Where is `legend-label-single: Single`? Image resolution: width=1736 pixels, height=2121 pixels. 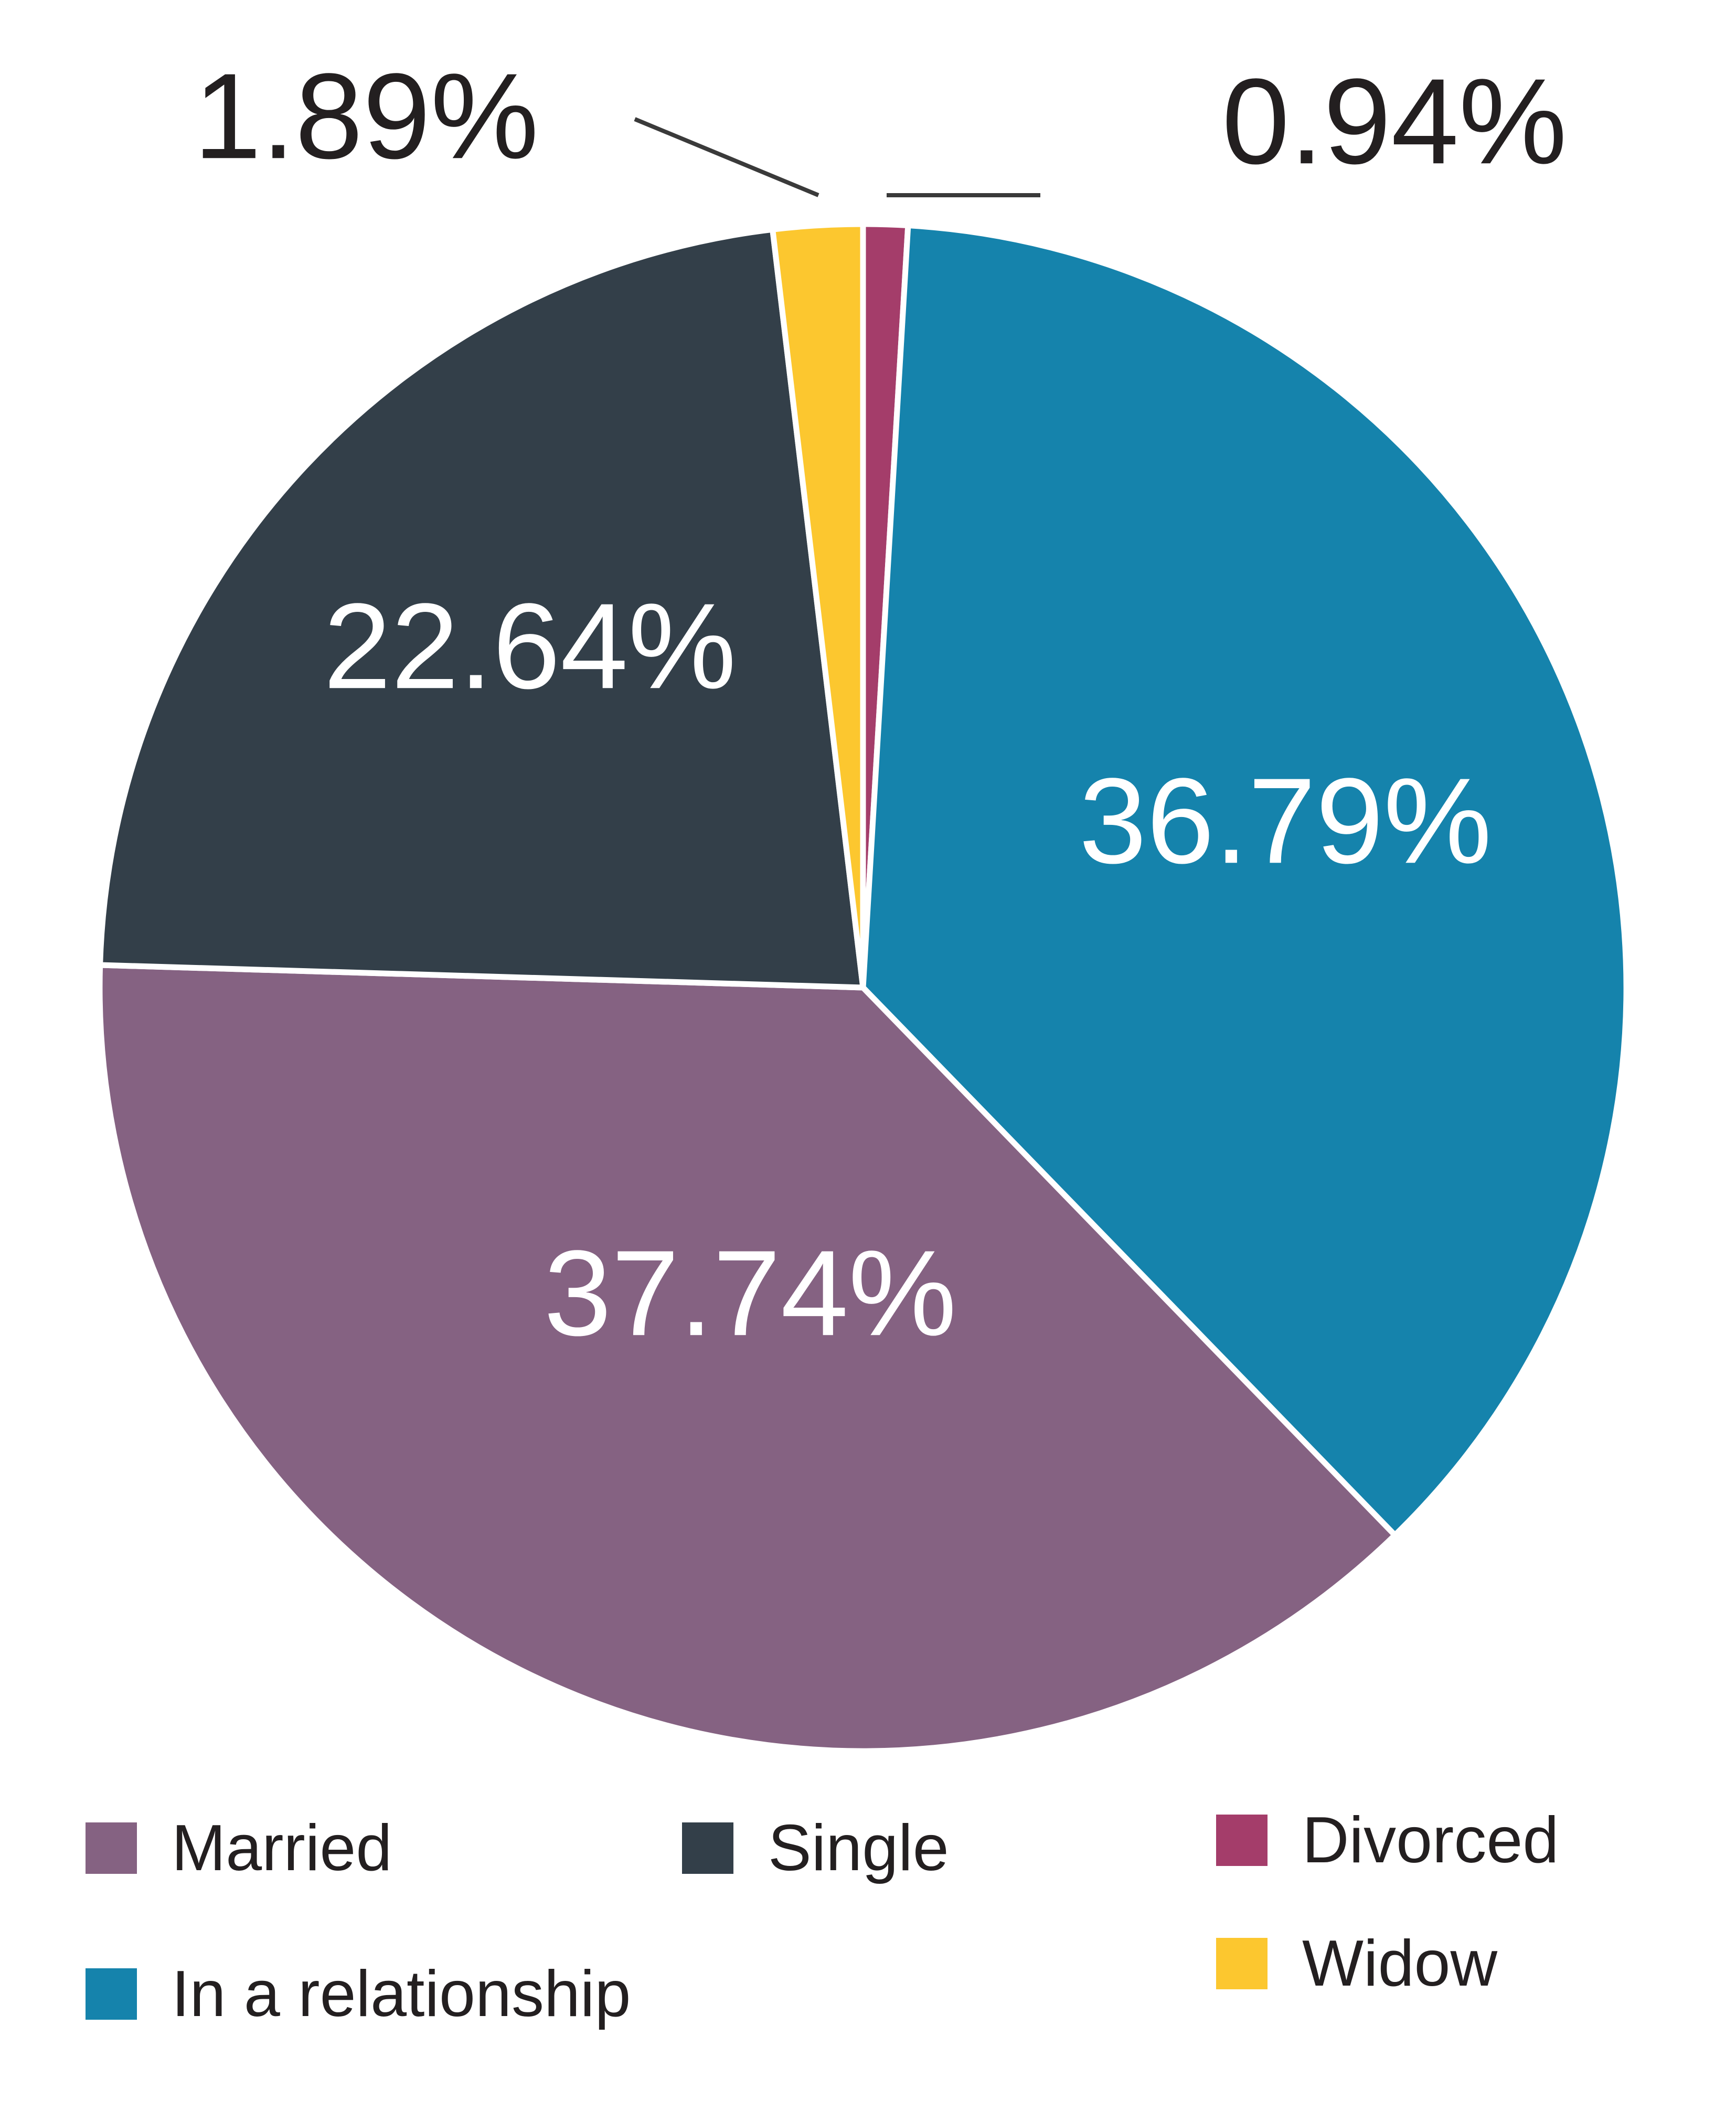
legend-label-single: Single is located at coordinates (859, 1848).